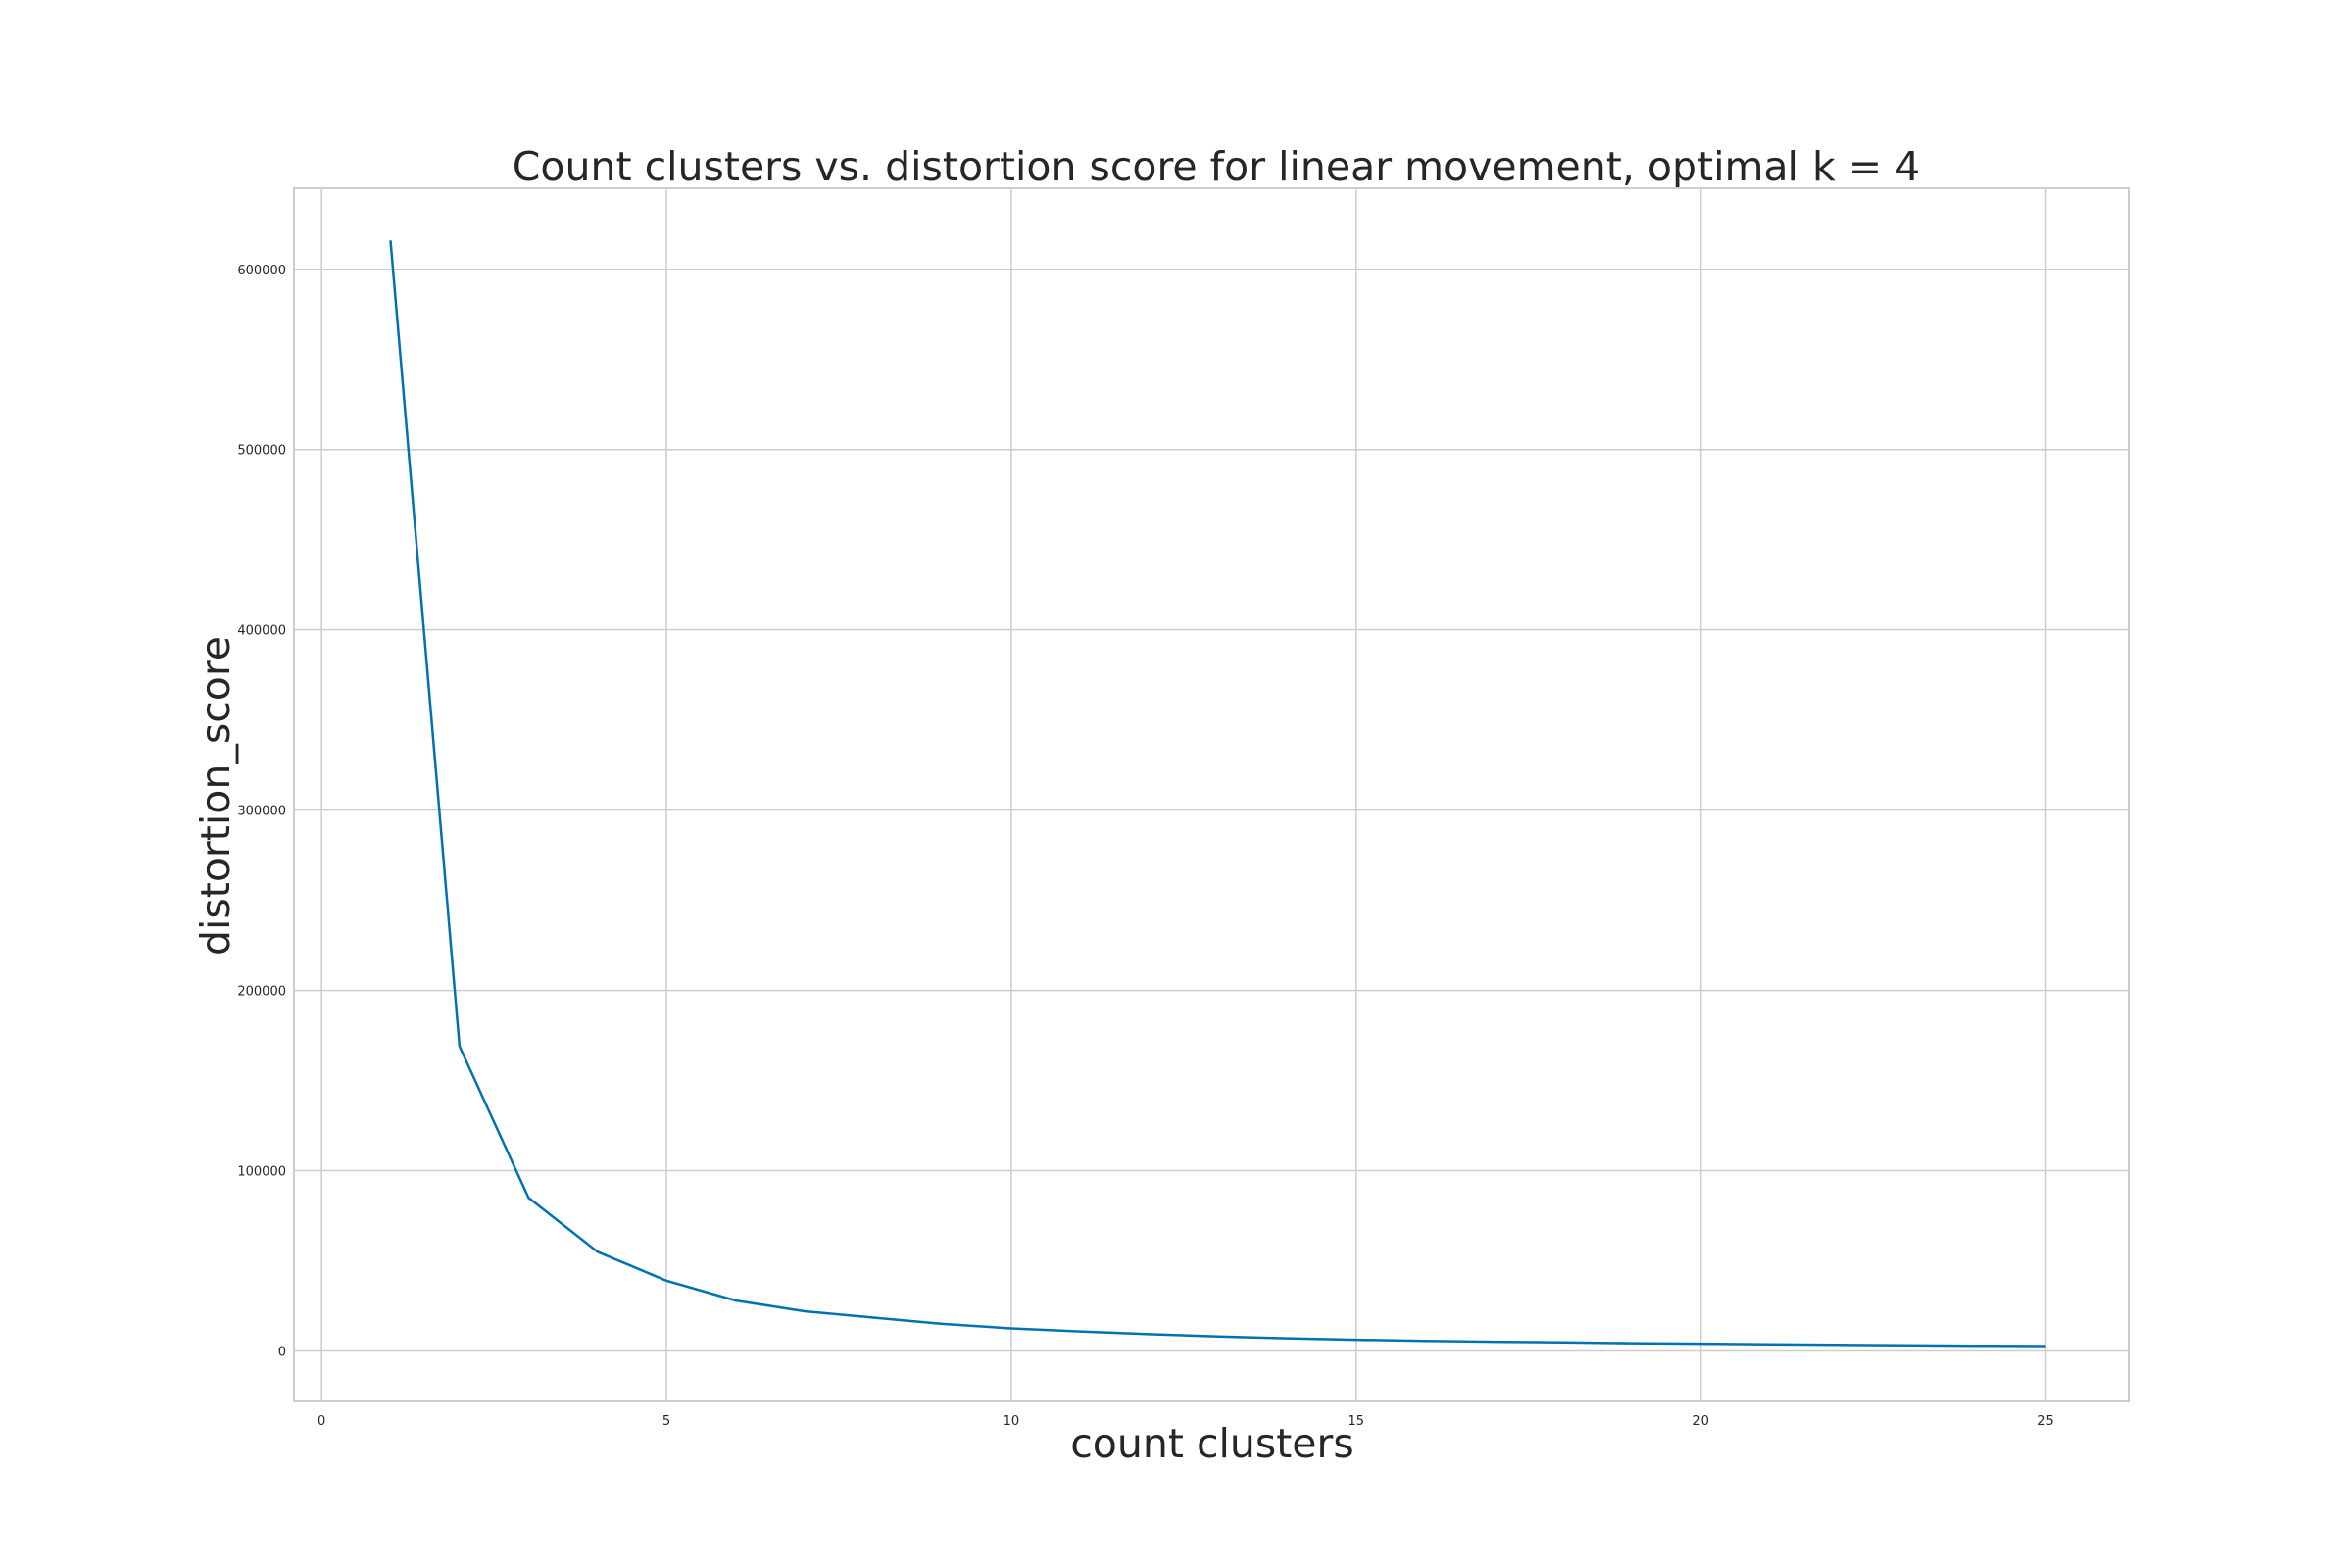 The image size is (2352, 1568). What do you see at coordinates (261, 631) in the screenshot?
I see `y-tick-label: 400000` at bounding box center [261, 631].